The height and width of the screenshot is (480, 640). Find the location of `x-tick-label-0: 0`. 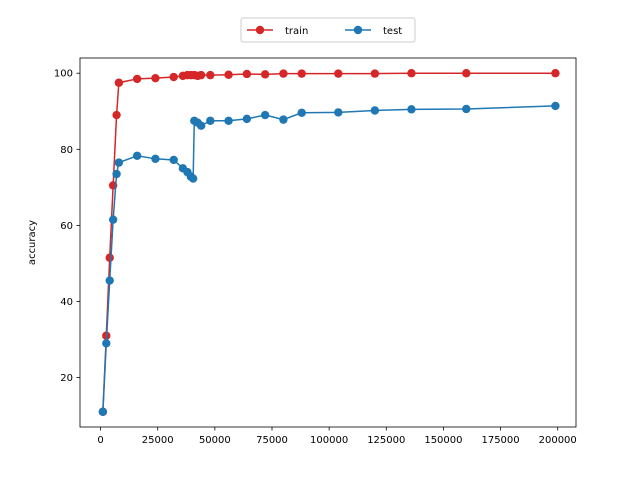

x-tick-label-0: 0 is located at coordinates (100, 440).